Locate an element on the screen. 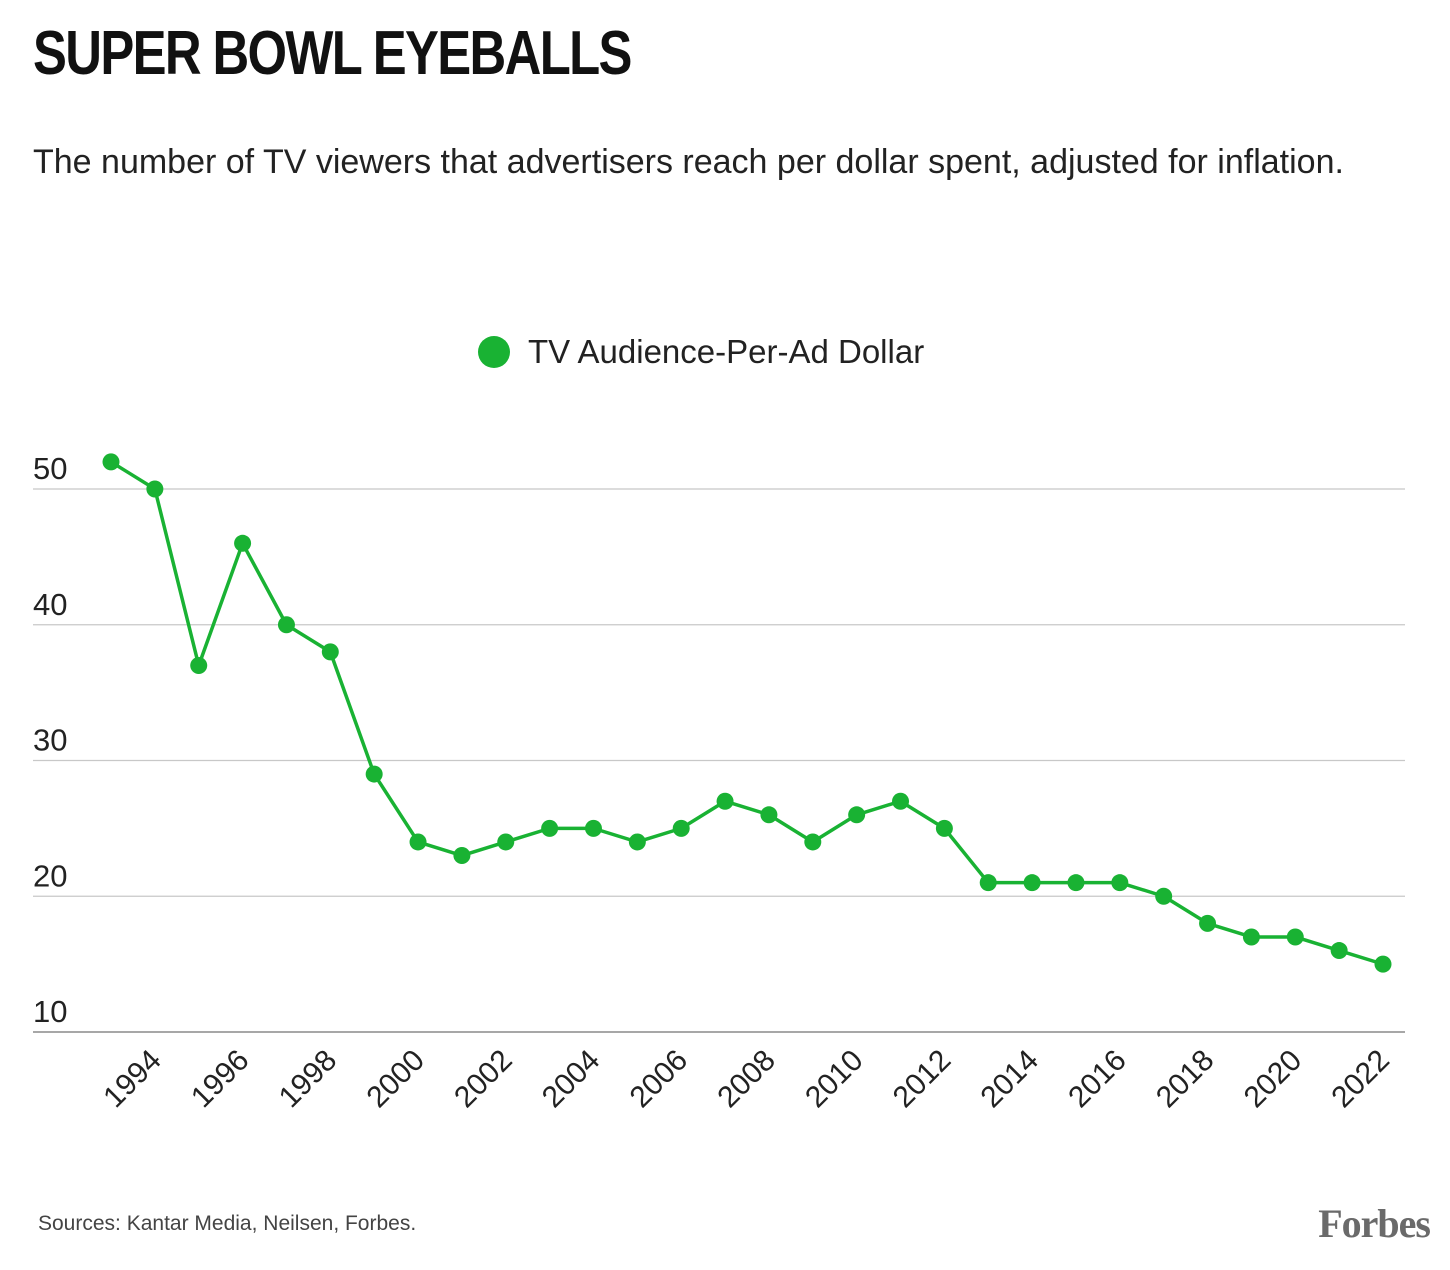 The width and height of the screenshot is (1450, 1270). legend: TV Audience-Per-Ad Dollar is located at coordinates (701, 352).